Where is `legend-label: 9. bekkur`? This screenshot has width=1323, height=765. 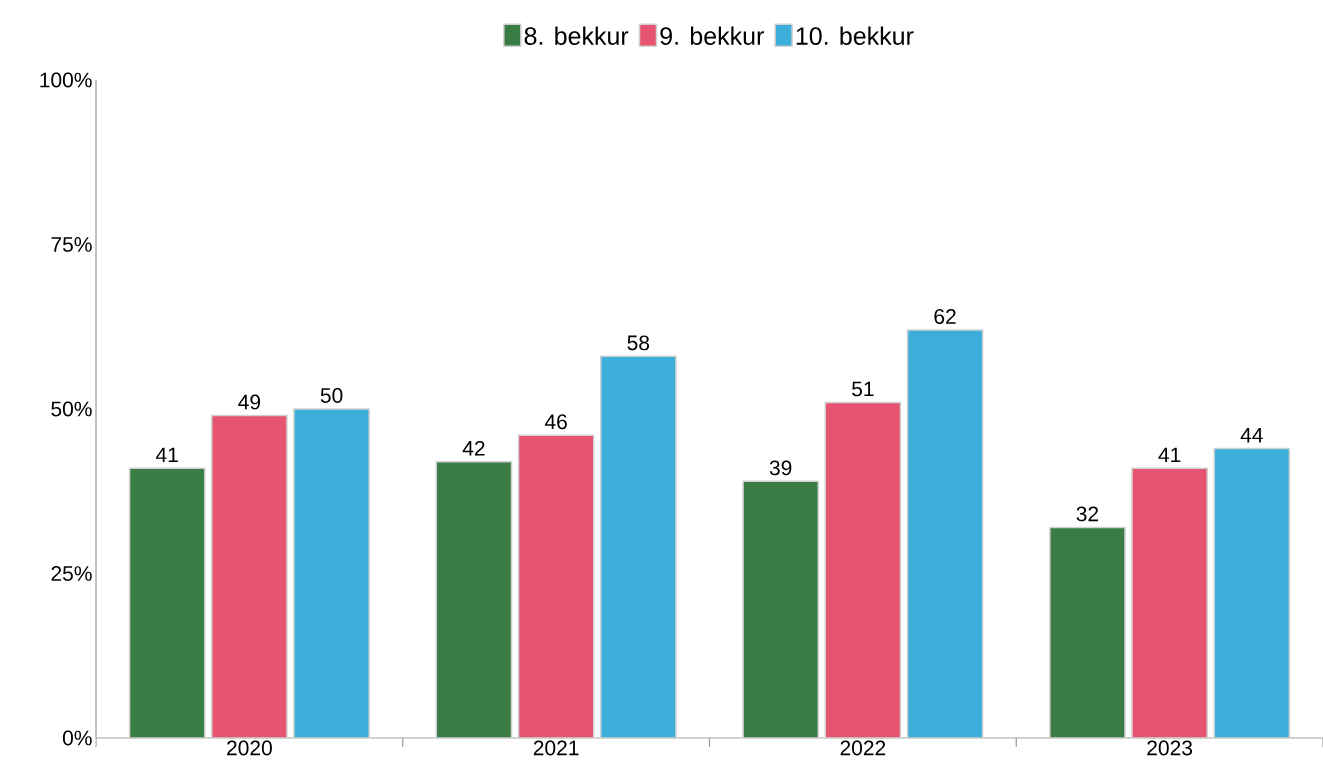 legend-label: 9. bekkur is located at coordinates (712, 35).